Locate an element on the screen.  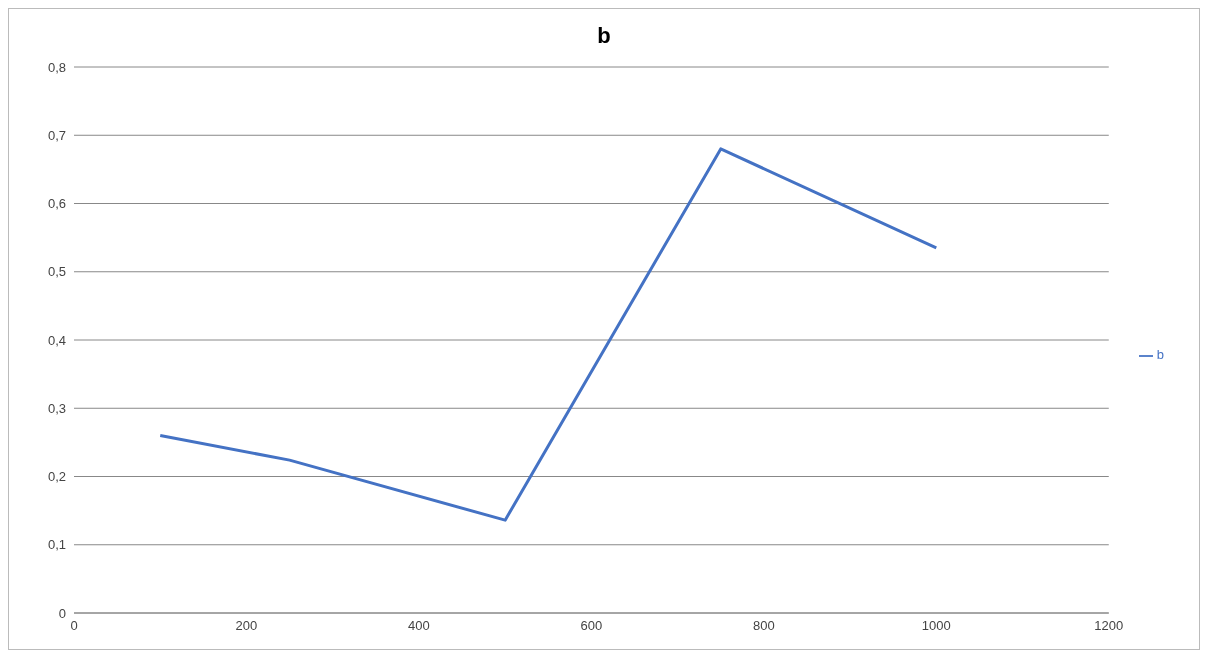
y-tick-label: 0,7 is located at coordinates (56, 135).